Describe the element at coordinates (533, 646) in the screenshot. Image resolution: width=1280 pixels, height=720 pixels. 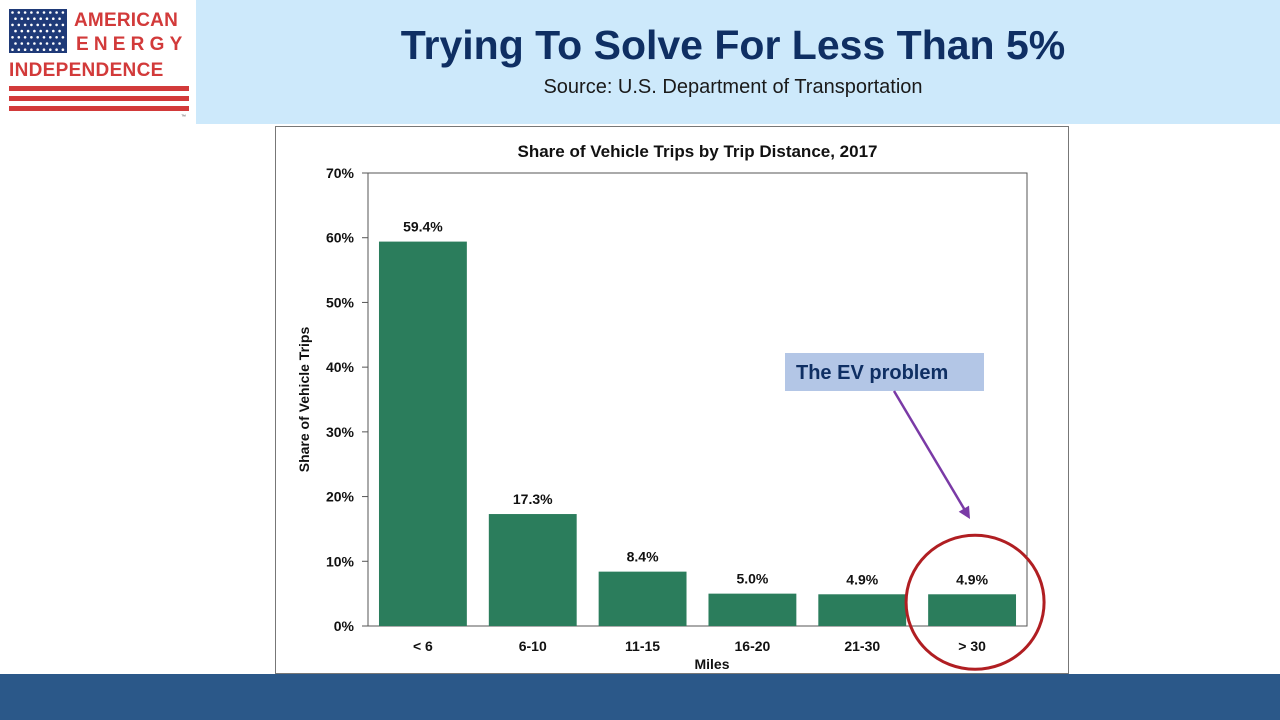
I see `x-tick-label: 6-10` at that location.